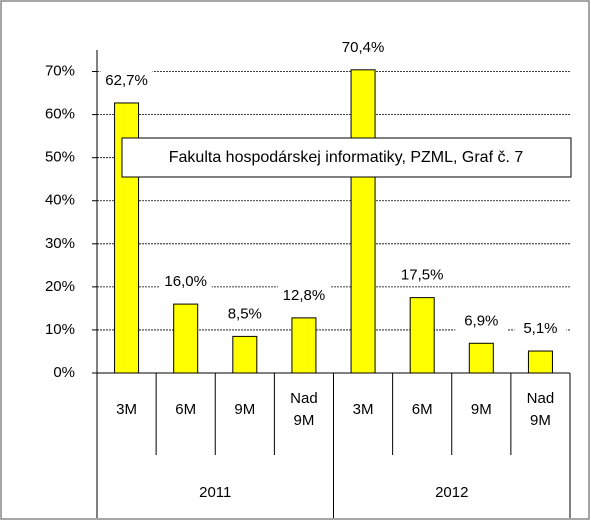  Describe the element at coordinates (60, 329) in the screenshot. I see `y-tick-label: 10%` at that location.